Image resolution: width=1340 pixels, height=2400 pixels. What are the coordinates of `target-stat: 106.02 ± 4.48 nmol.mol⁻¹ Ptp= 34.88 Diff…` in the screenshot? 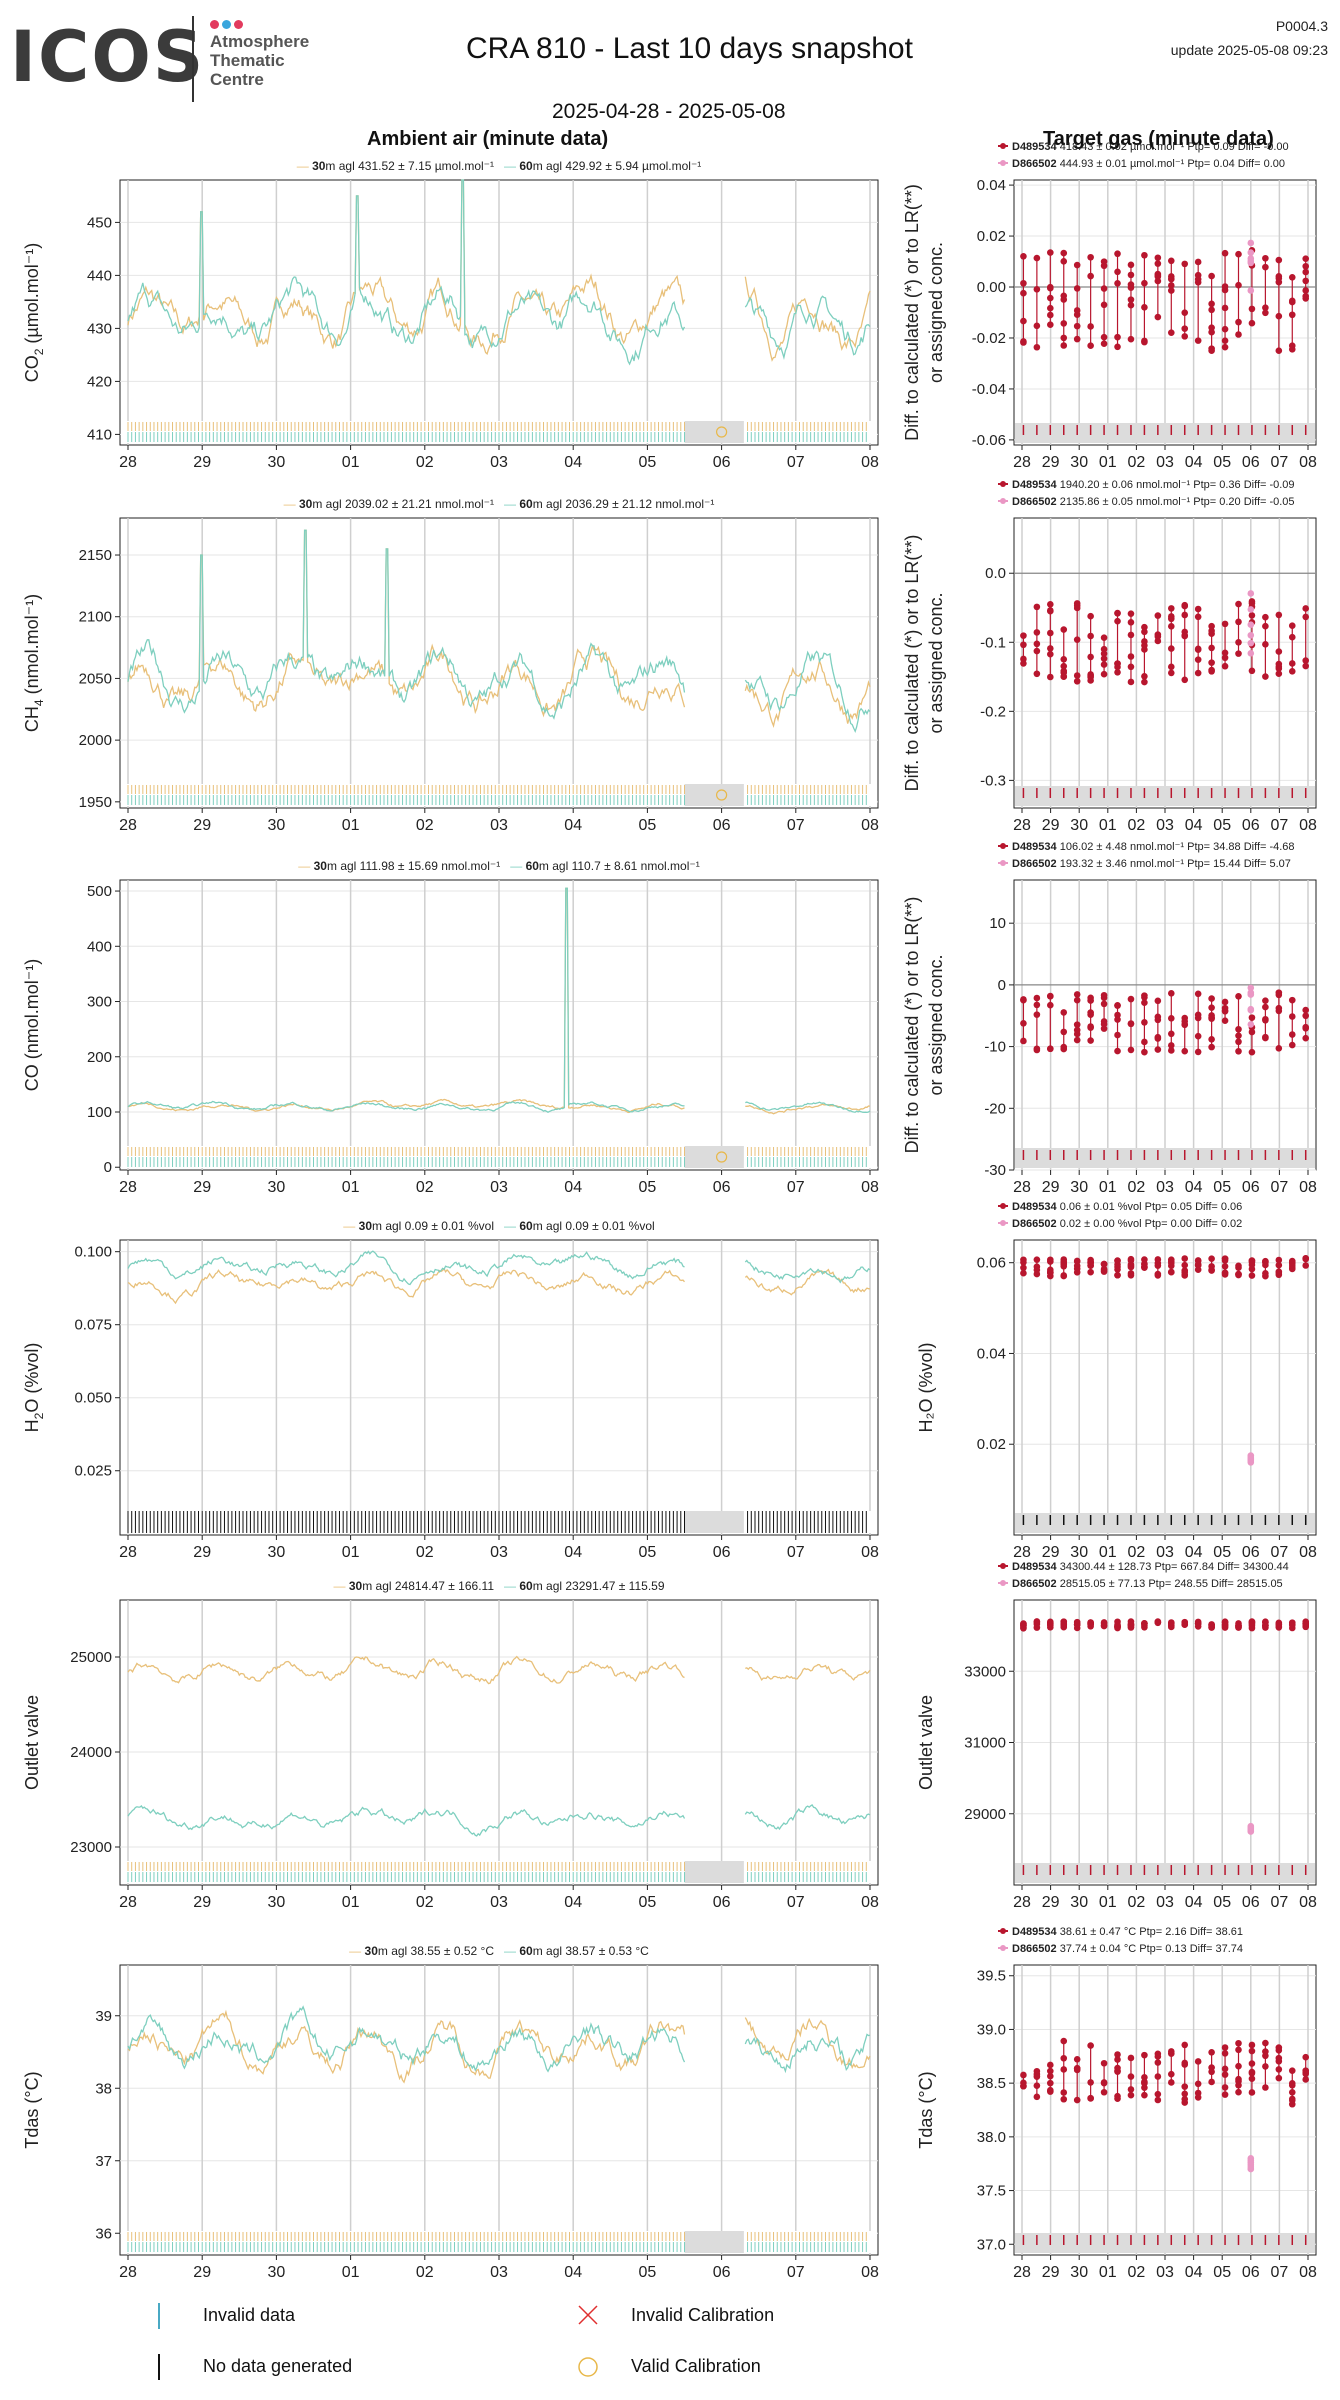 It's located at (1176, 847).